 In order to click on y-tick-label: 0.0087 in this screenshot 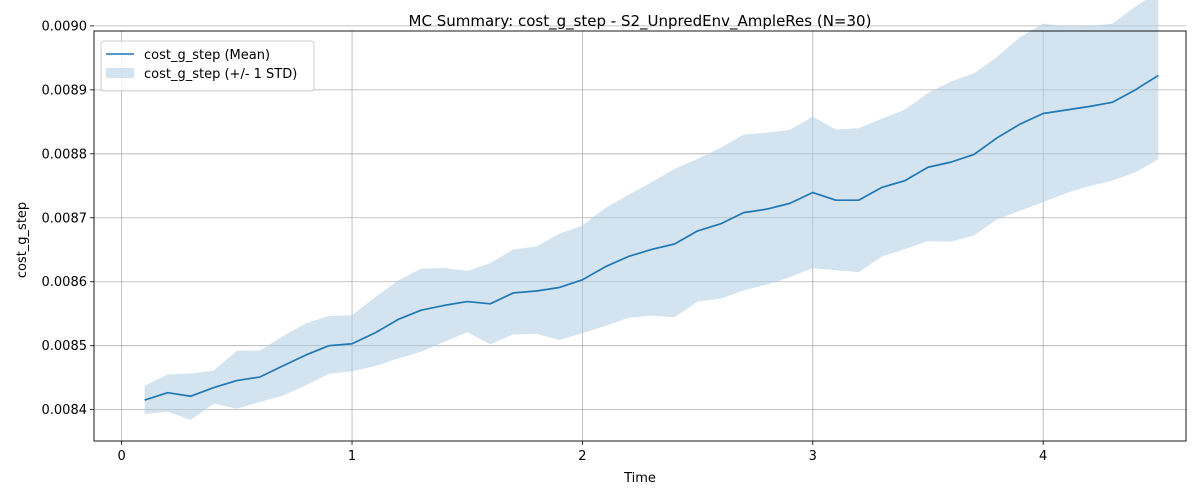, I will do `click(65, 218)`.